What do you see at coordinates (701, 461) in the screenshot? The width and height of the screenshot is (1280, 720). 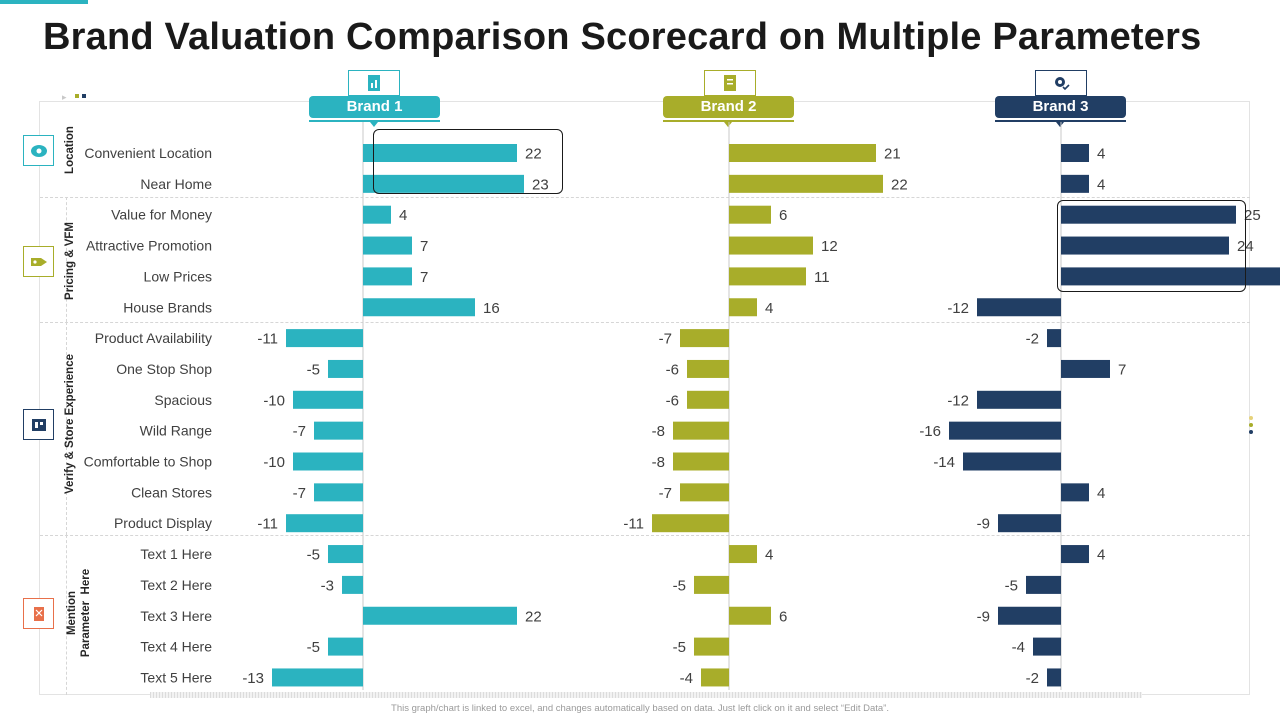 I see `bar-brand-2-comfortable-to-shop` at bounding box center [701, 461].